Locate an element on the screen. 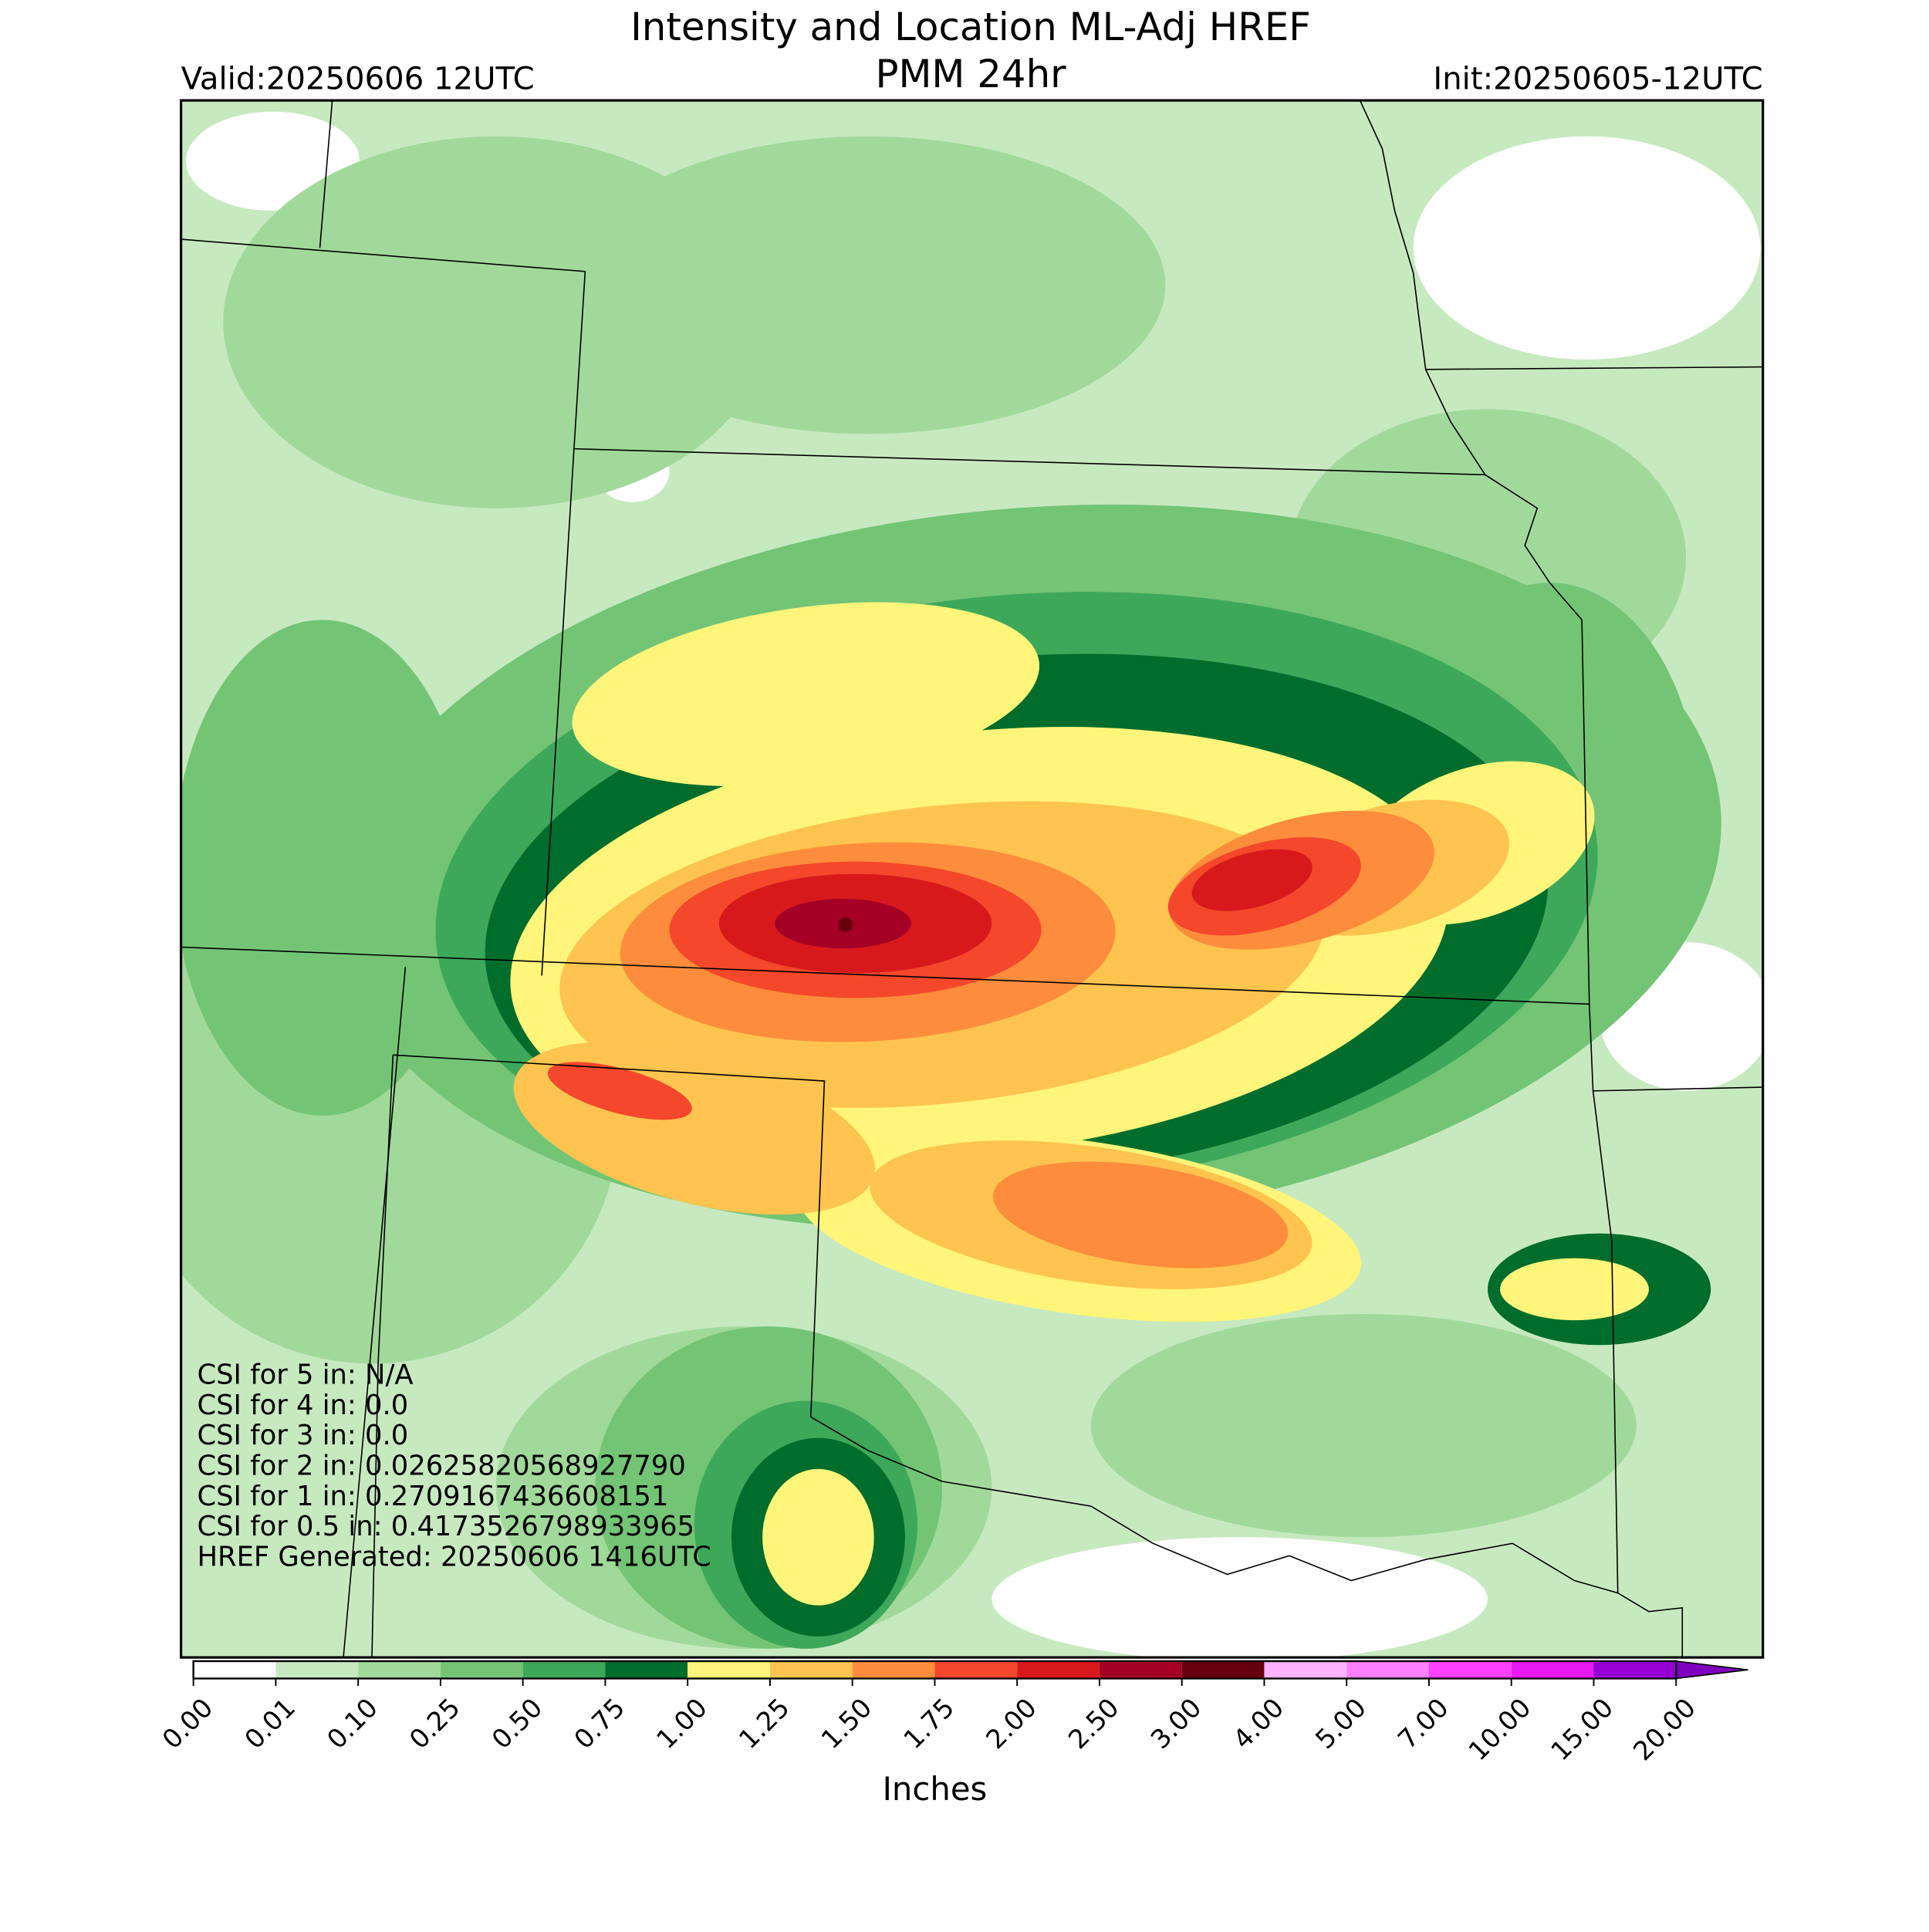 The image size is (1929, 1932). csi-annotation: CSI for 1 in: 0.2709167436608151 is located at coordinates (432, 1497).